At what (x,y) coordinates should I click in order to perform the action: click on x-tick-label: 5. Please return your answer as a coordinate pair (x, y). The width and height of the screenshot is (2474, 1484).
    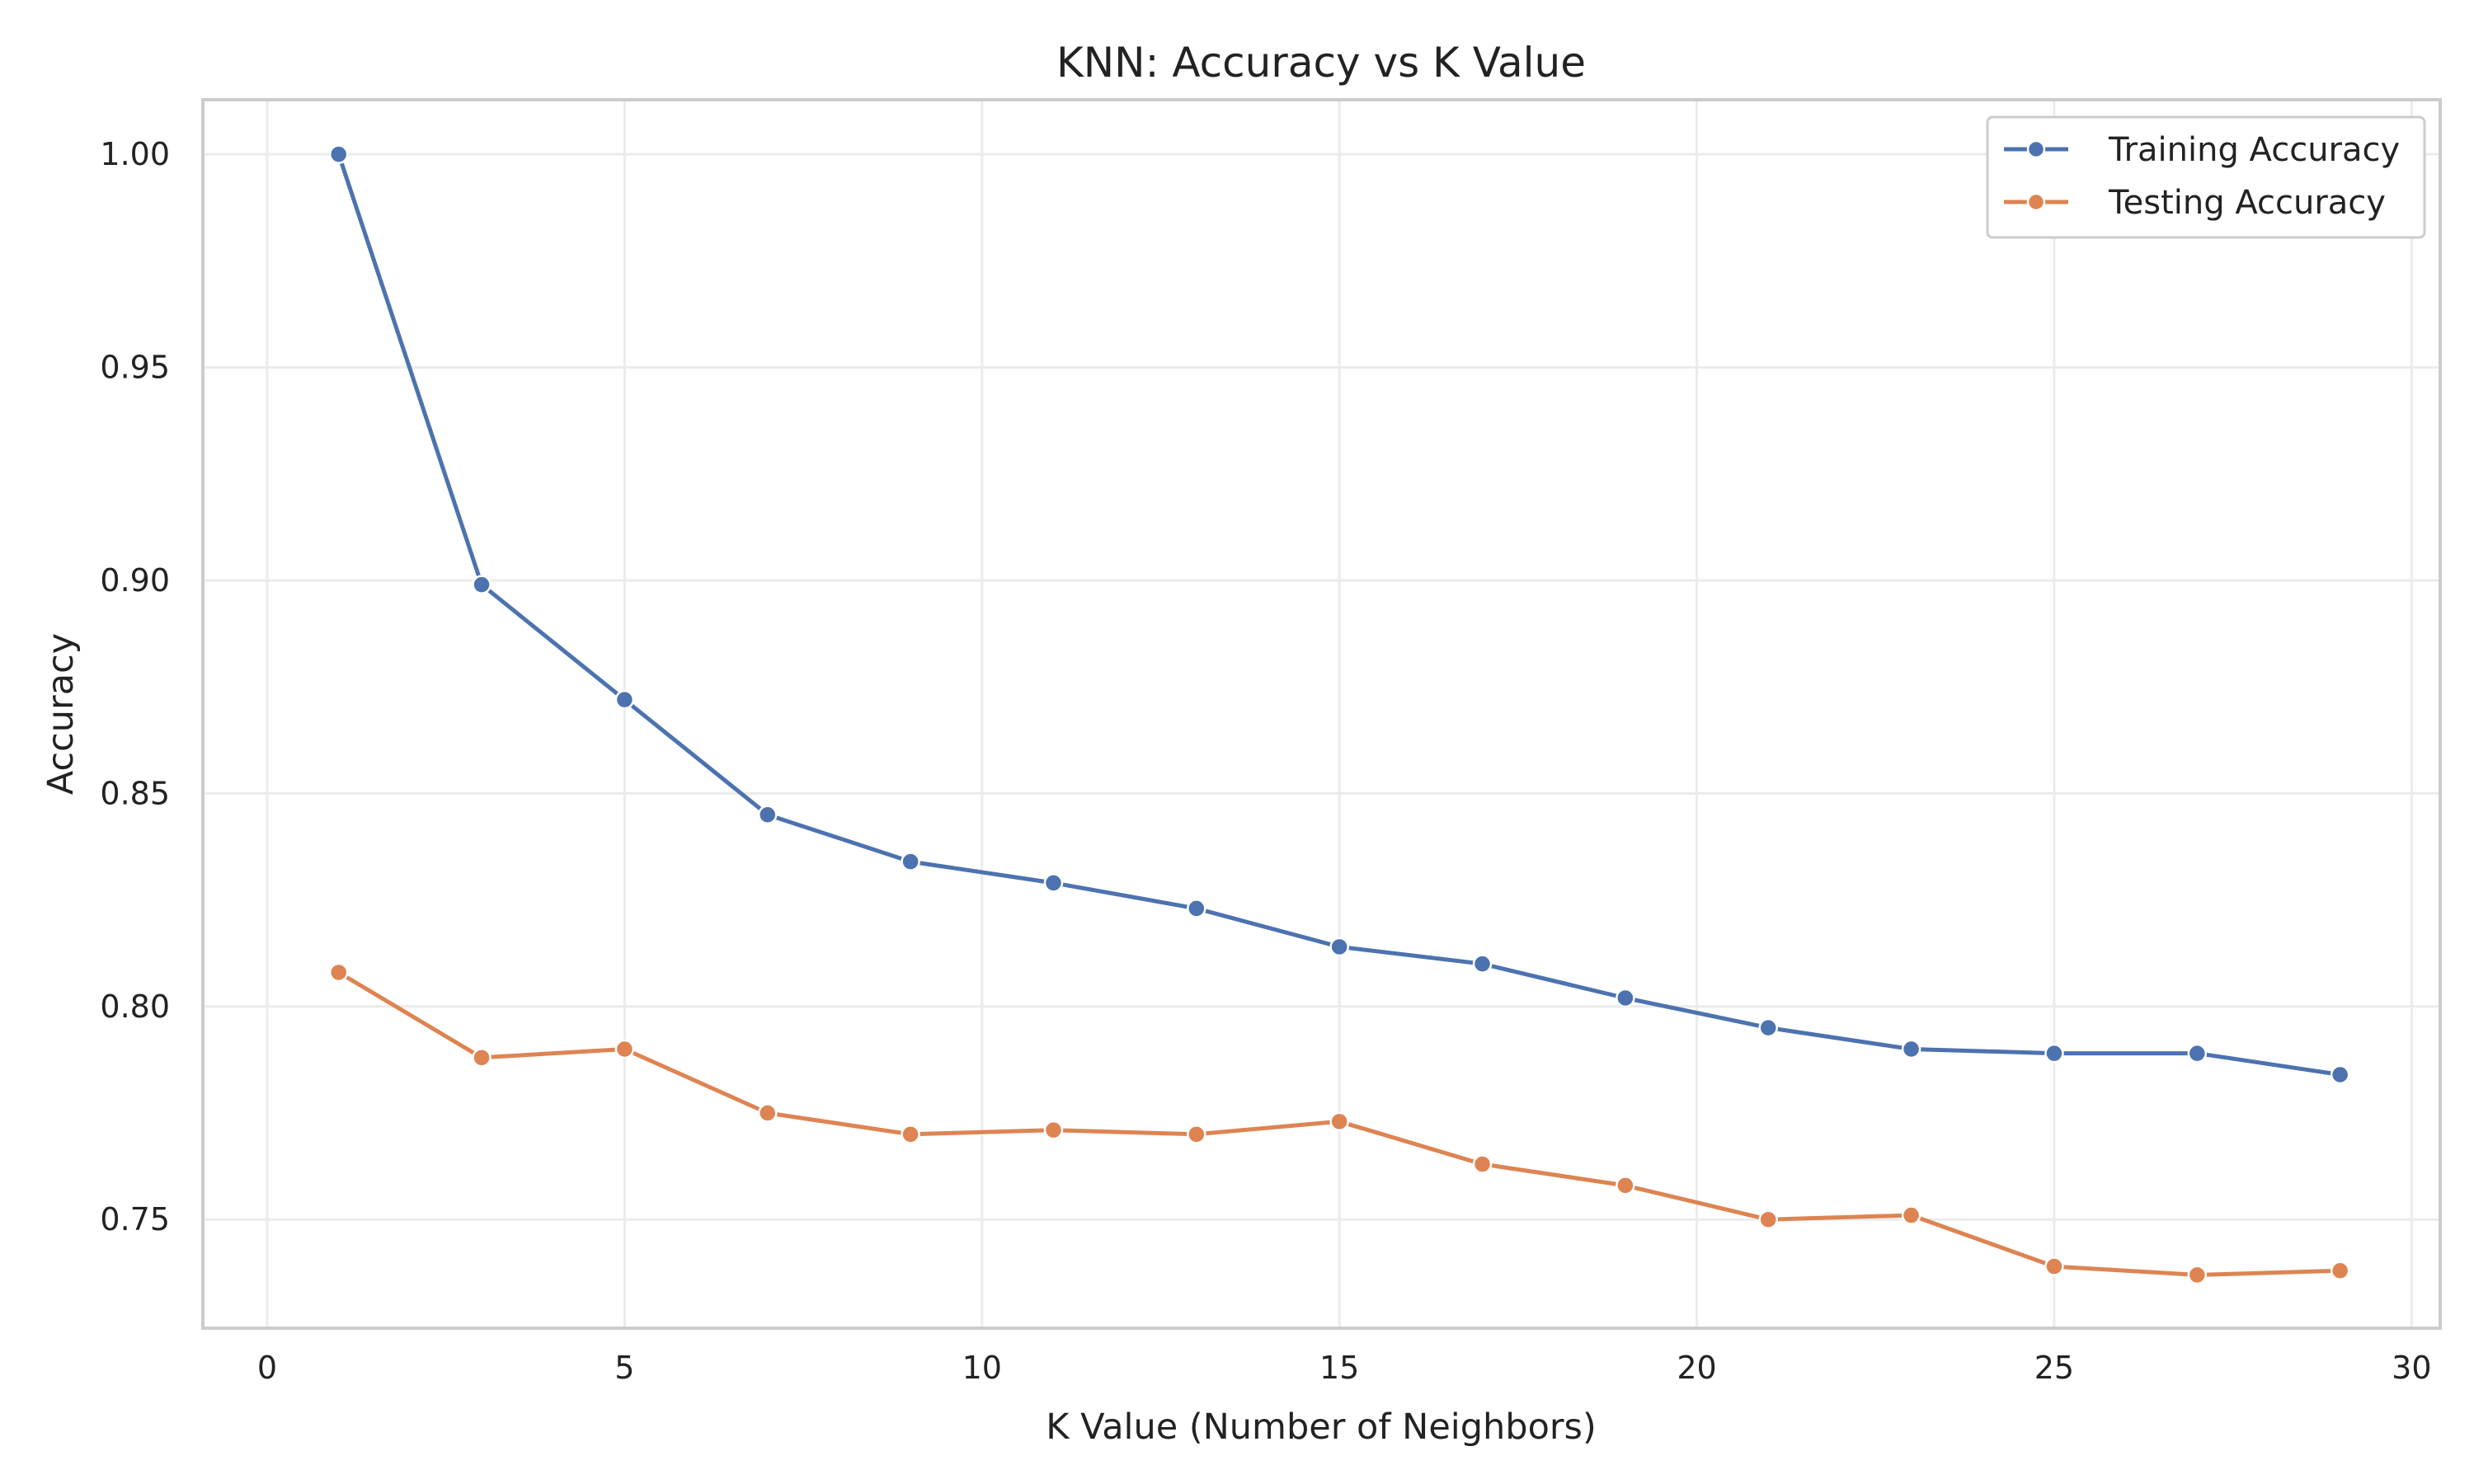
    Looking at the image, I should click on (624, 1368).